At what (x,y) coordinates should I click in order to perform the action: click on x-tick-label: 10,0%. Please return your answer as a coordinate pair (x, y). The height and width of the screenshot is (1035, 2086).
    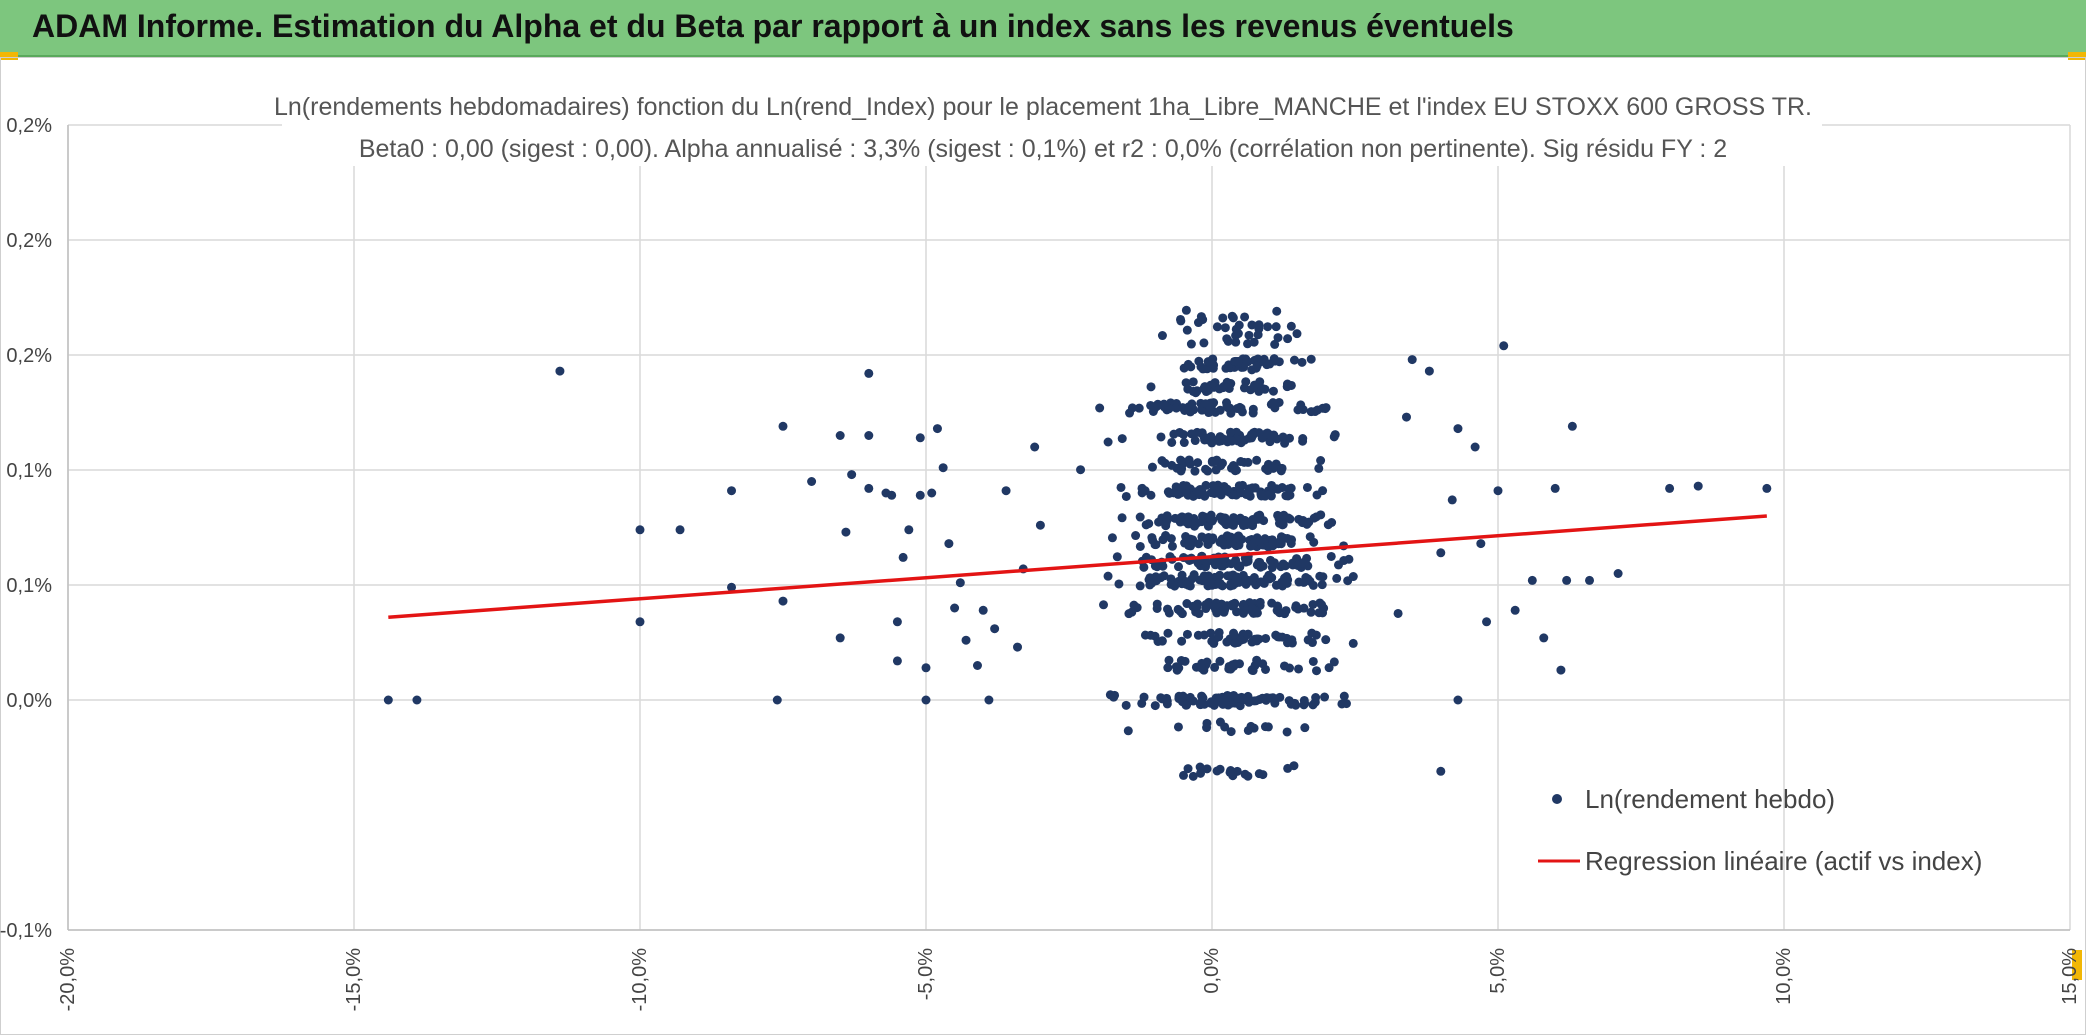
    Looking at the image, I should click on (1784, 976).